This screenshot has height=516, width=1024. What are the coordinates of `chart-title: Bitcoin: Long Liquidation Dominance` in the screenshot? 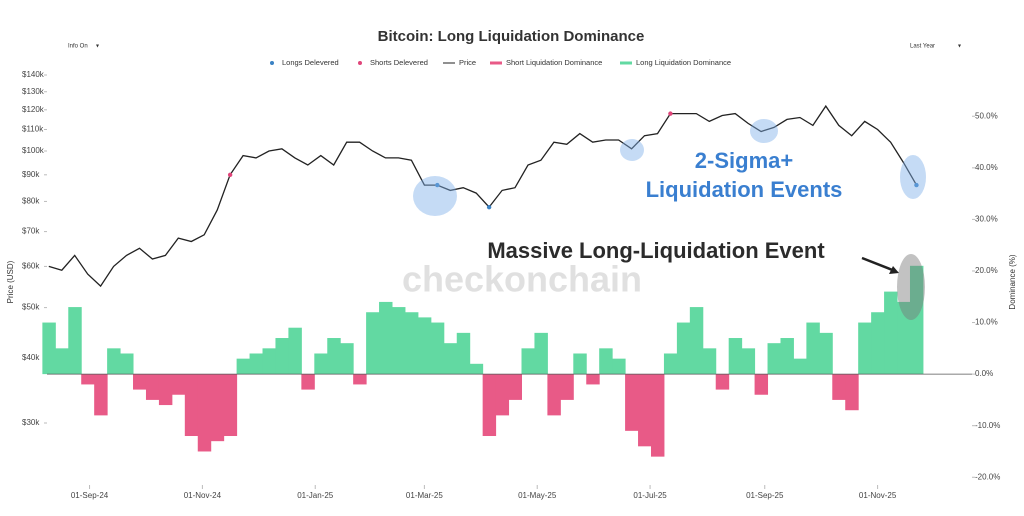 It's located at (511, 36).